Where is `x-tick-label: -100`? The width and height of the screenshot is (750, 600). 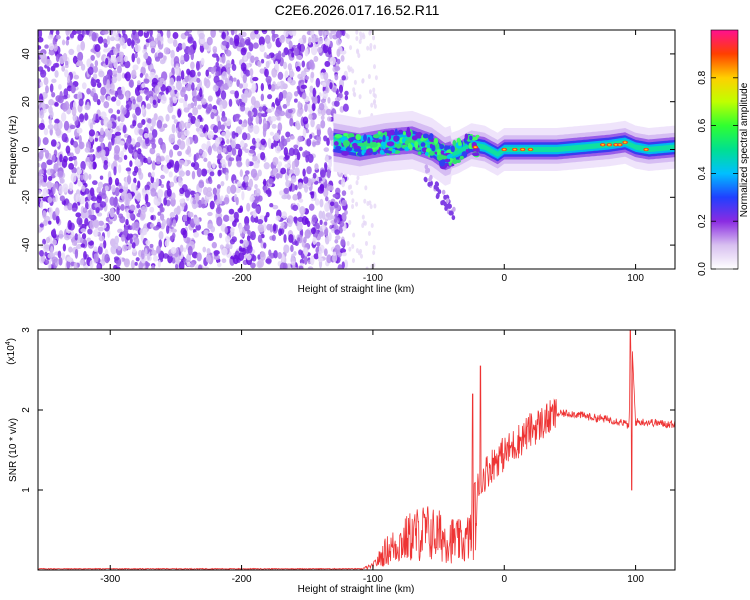
x-tick-label: -100 is located at coordinates (373, 579).